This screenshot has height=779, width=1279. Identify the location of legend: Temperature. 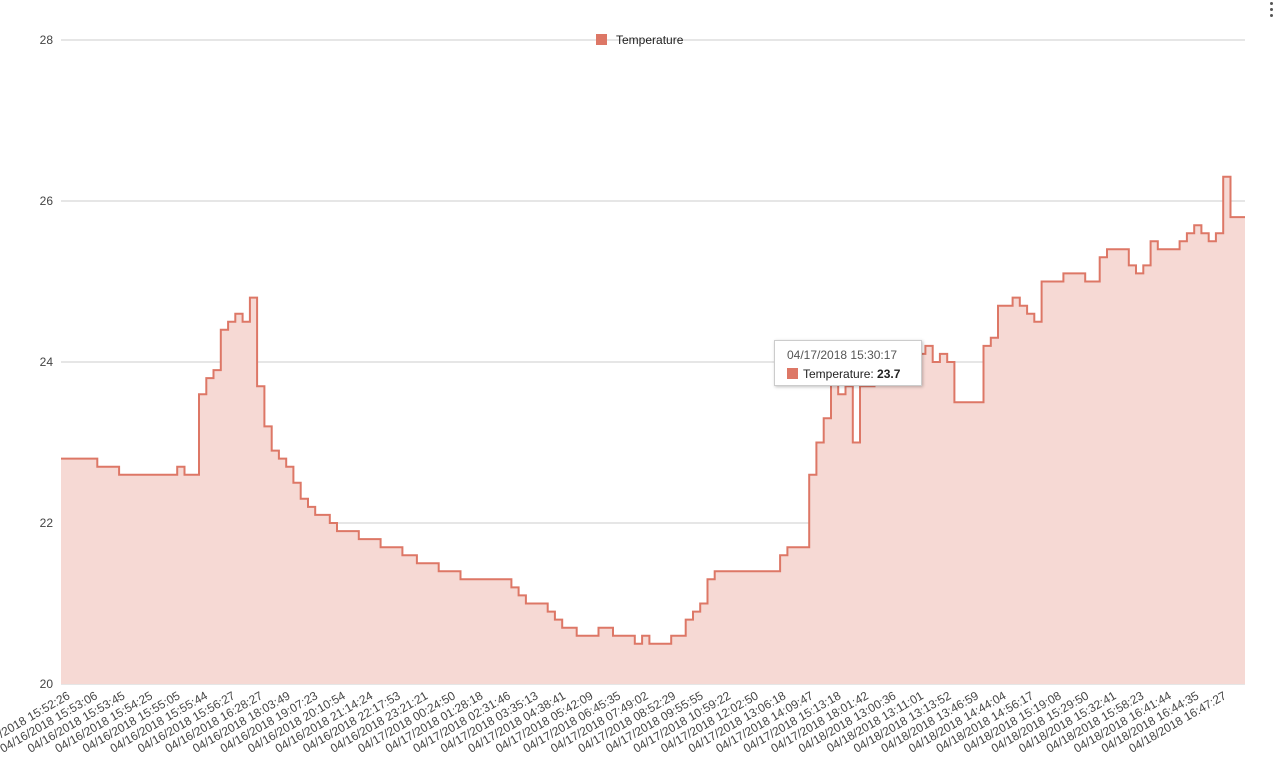
(640, 40).